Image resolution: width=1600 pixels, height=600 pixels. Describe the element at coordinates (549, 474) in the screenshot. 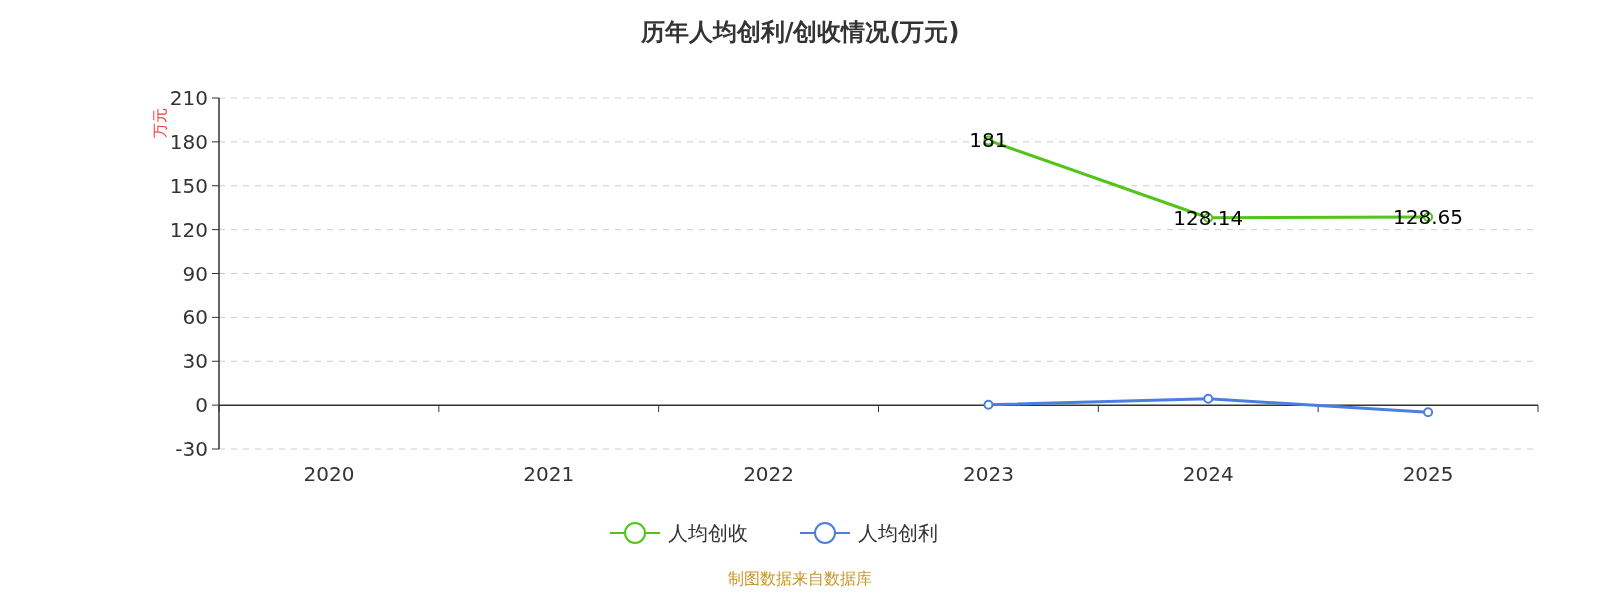

I see `x-tick-label: 2021` at that location.